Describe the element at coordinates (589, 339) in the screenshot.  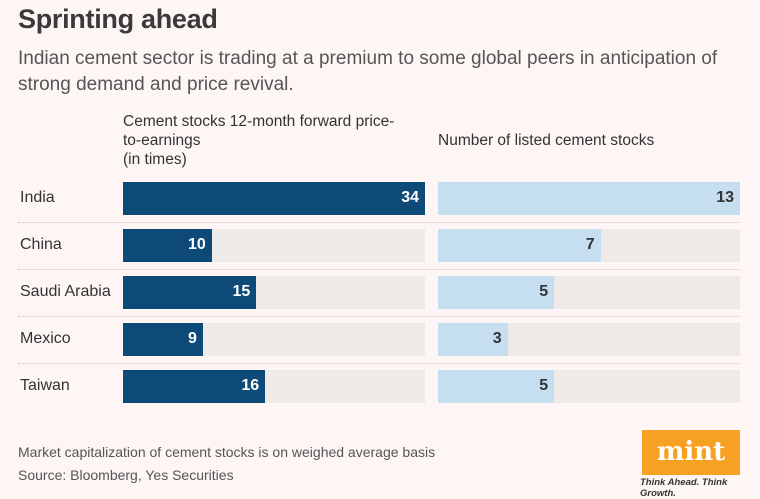
I see `bar-track: 3` at that location.